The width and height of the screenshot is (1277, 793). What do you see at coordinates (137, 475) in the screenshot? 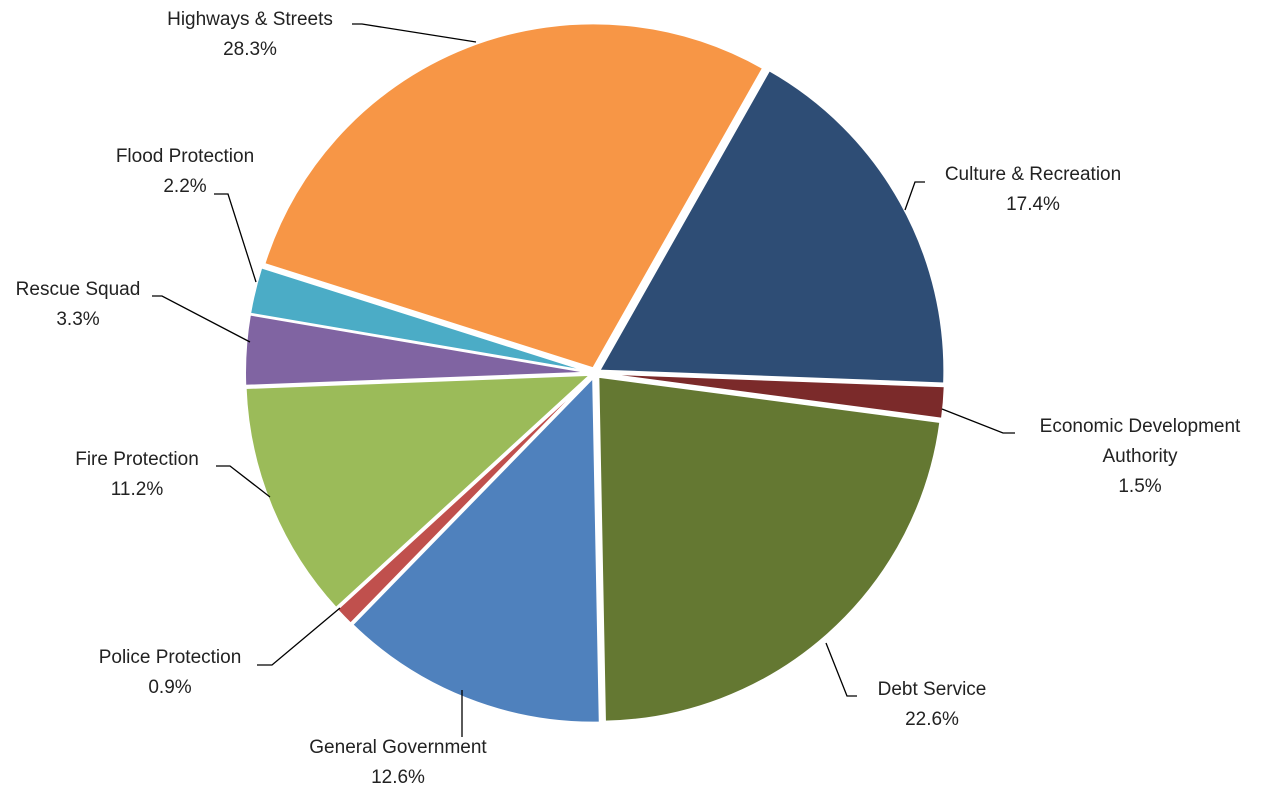
I see `slice-label: Fire Protection 11.2%` at bounding box center [137, 475].